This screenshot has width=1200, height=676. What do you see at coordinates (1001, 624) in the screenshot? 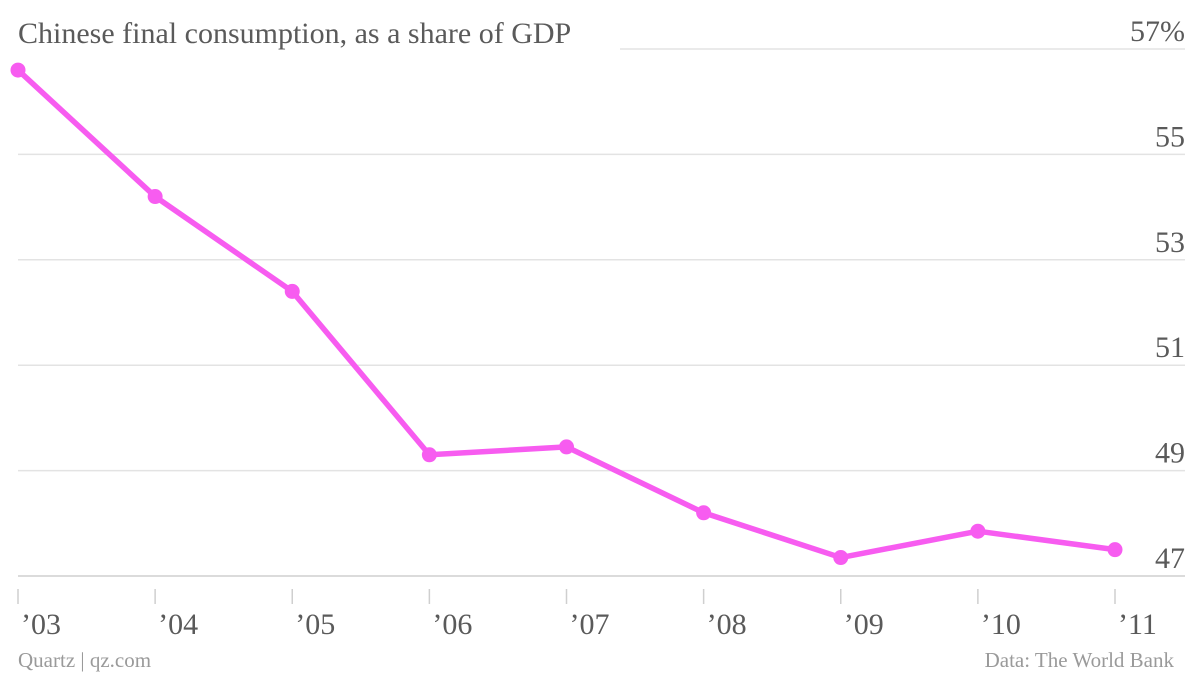
I see `x-tick-label: ’10` at bounding box center [1001, 624].